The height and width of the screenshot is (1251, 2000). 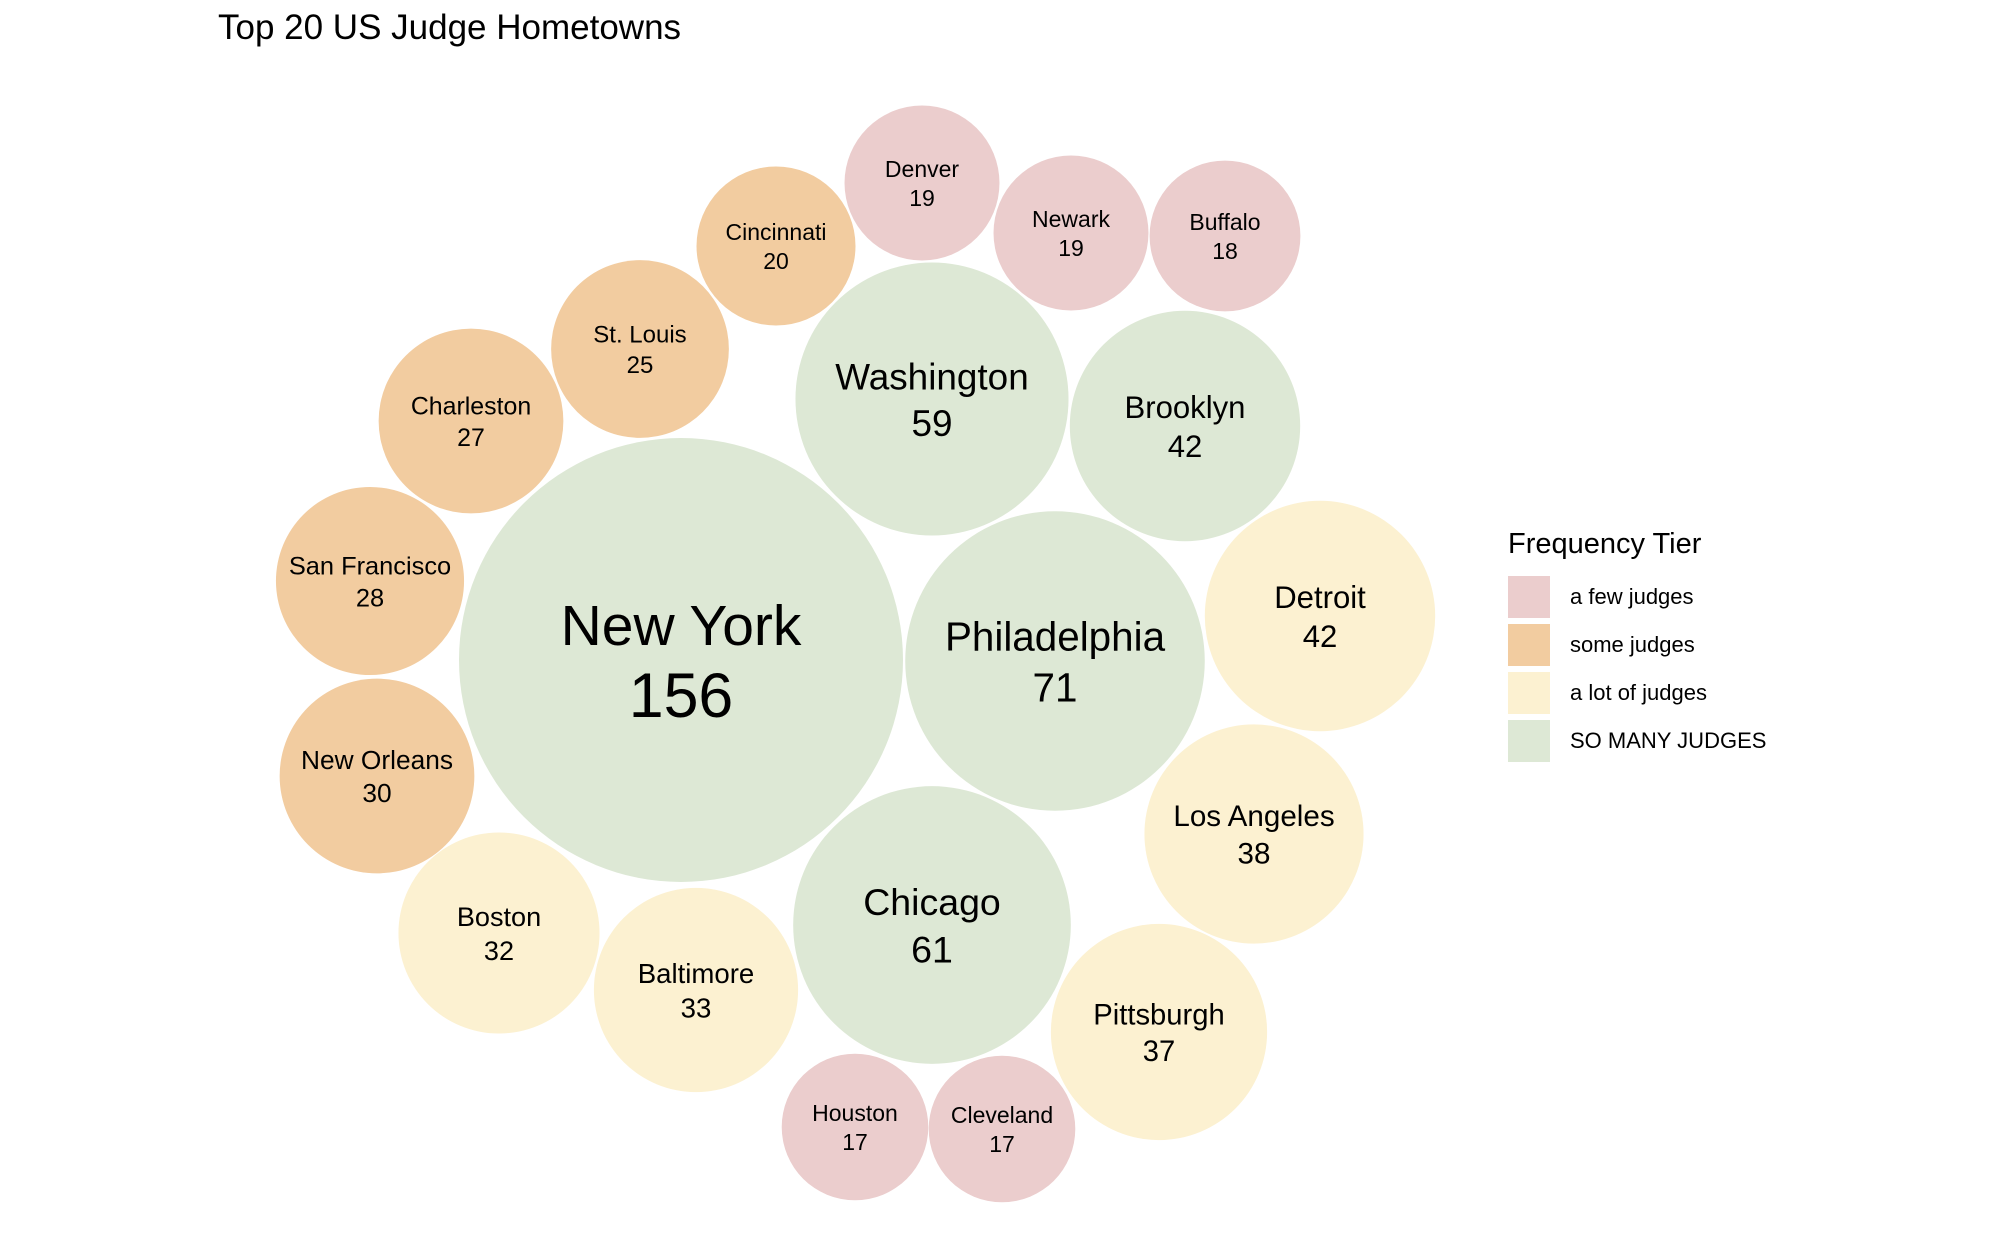 What do you see at coordinates (1225, 251) in the screenshot?
I see `bubble-value-label: 18` at bounding box center [1225, 251].